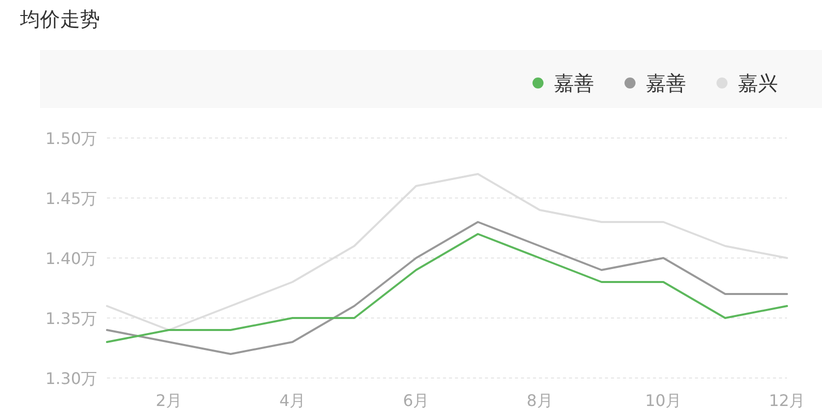  Describe the element at coordinates (71, 318) in the screenshot. I see `y-tick-label: 1.35万` at that location.